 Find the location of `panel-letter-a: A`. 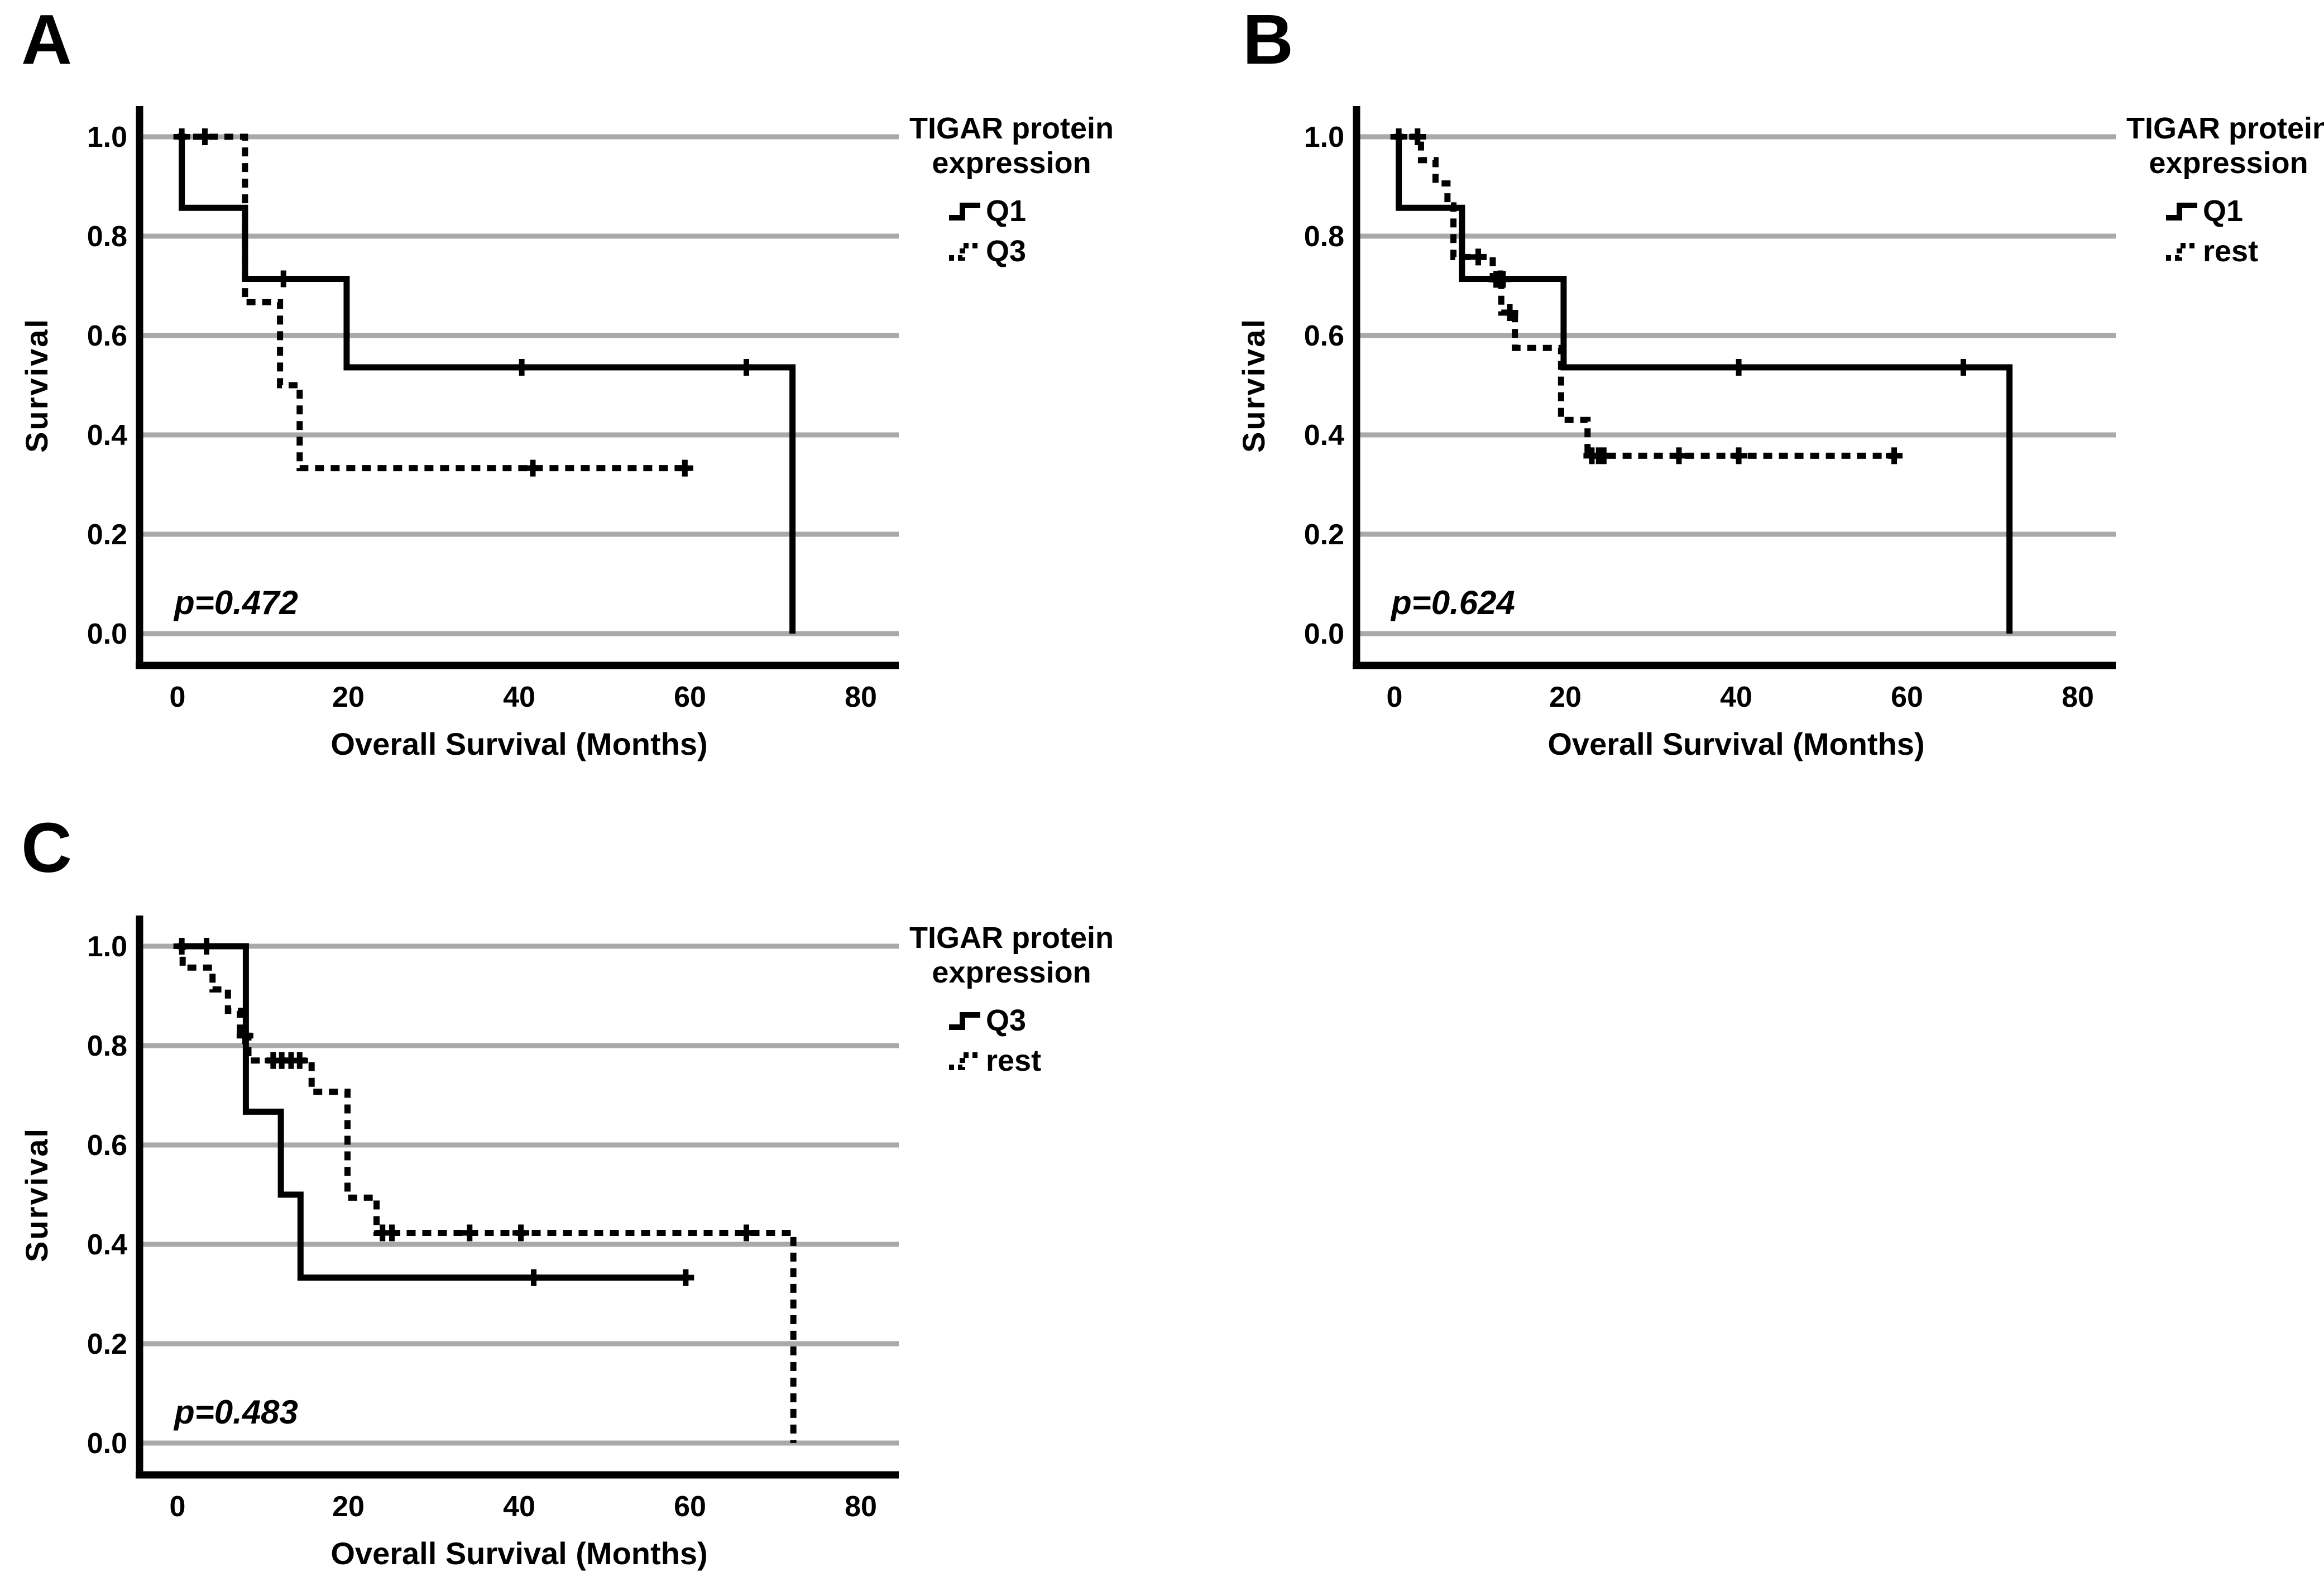

panel-letter-a: A is located at coordinates (46, 40).